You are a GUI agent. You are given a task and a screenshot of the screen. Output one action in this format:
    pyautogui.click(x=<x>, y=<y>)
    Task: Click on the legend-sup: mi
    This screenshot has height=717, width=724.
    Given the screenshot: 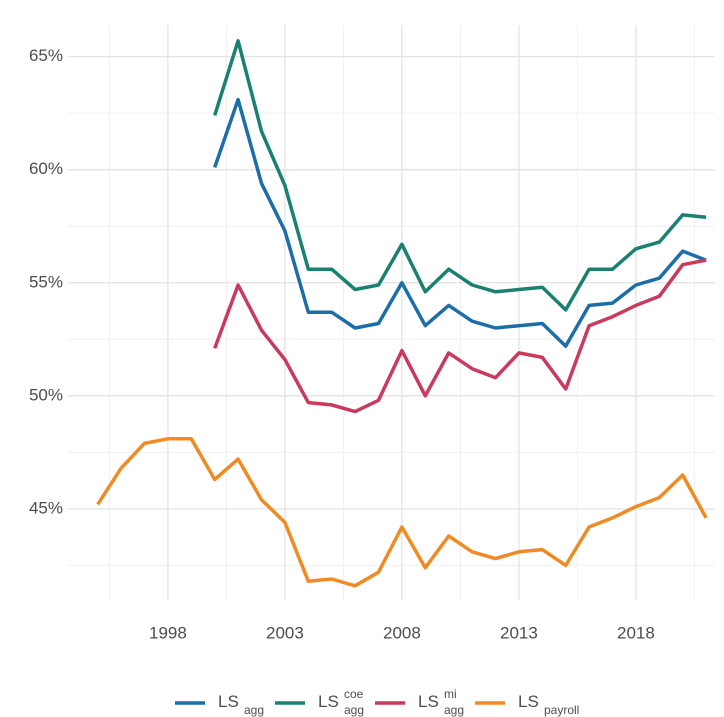 What is the action you would take?
    pyautogui.click(x=450, y=694)
    